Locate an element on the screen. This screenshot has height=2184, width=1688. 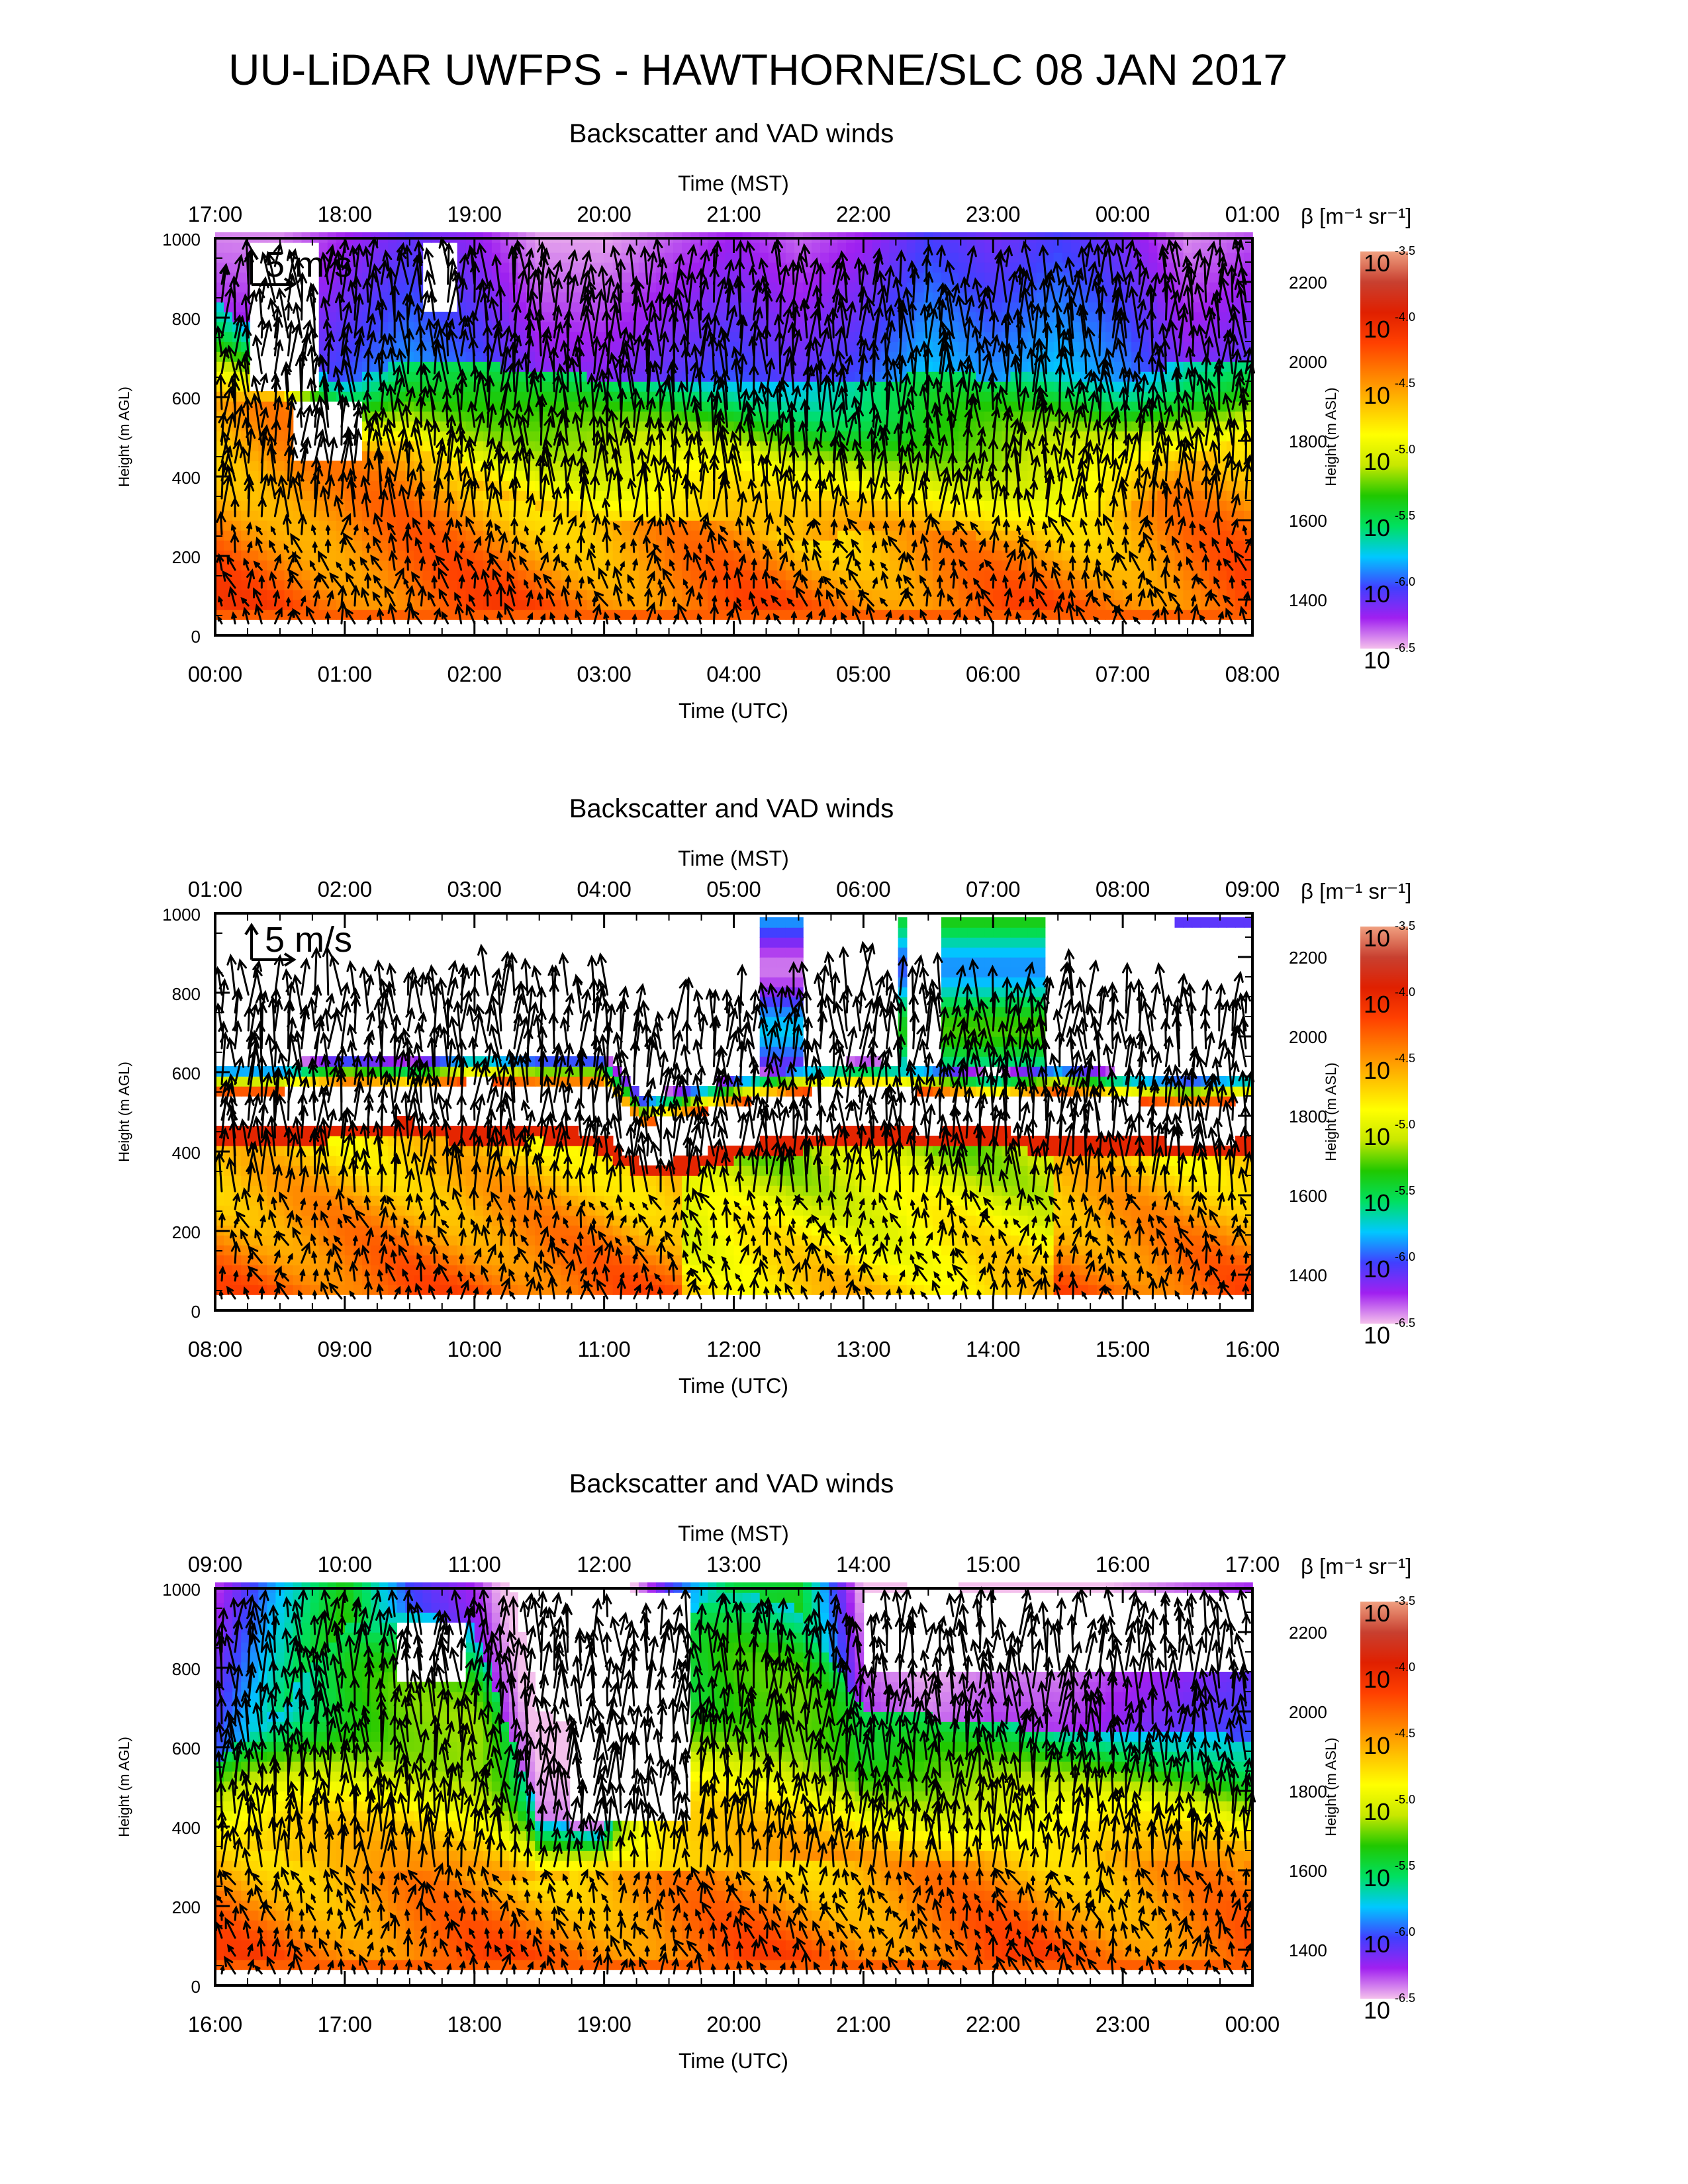
wind-vector is located at coordinates (282, 313).